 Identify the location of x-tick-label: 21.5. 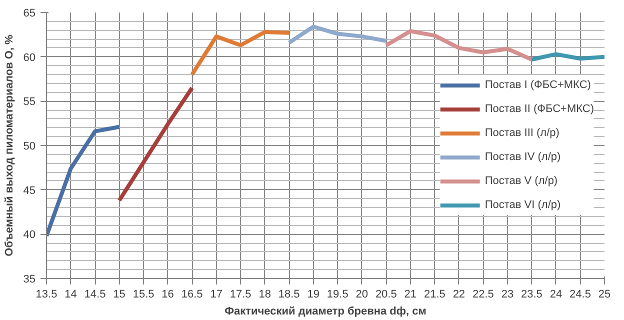
(435, 294).